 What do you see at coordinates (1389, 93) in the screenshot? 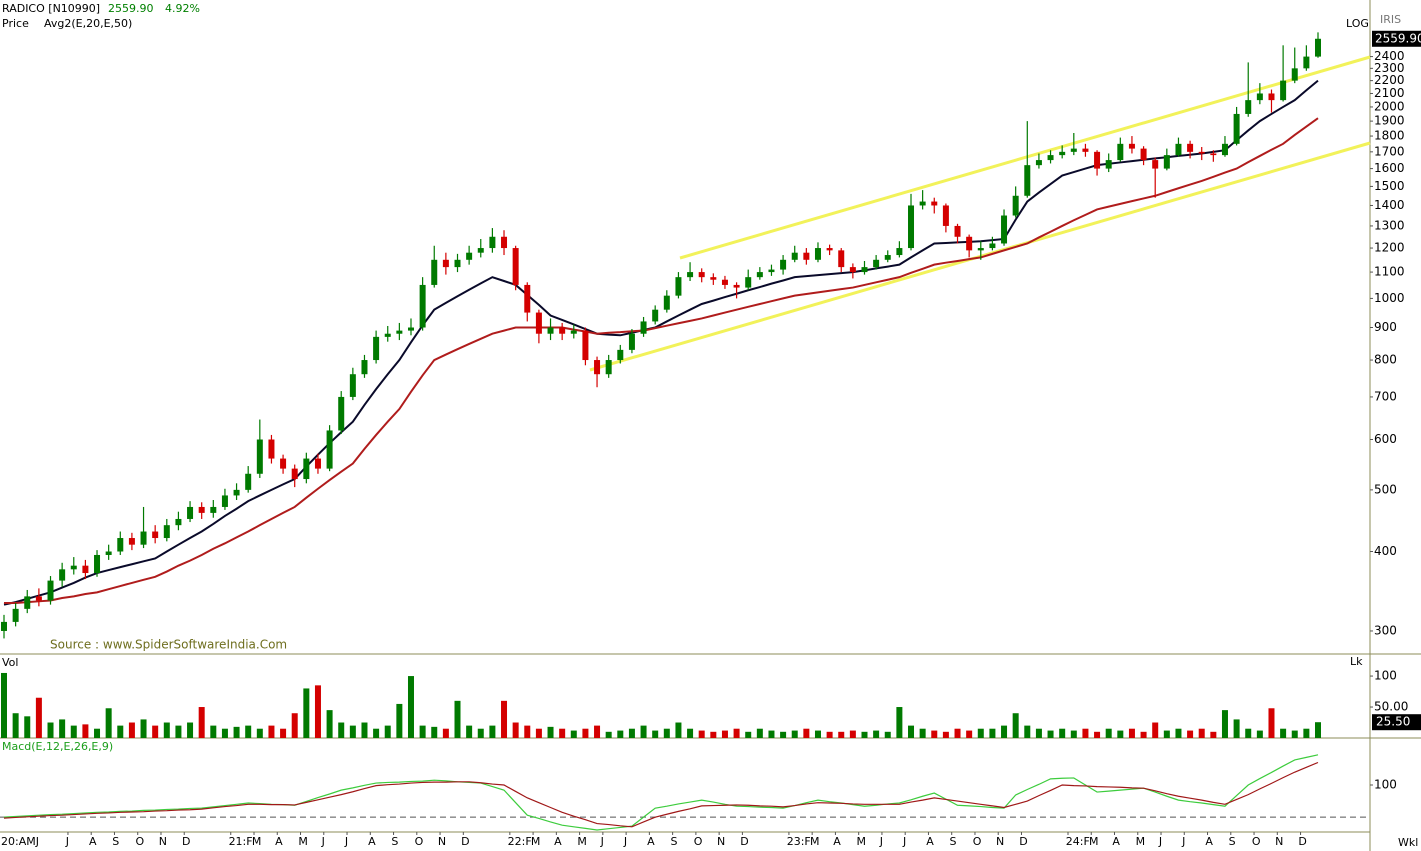
I see `y-tick-label: 2100` at bounding box center [1389, 93].